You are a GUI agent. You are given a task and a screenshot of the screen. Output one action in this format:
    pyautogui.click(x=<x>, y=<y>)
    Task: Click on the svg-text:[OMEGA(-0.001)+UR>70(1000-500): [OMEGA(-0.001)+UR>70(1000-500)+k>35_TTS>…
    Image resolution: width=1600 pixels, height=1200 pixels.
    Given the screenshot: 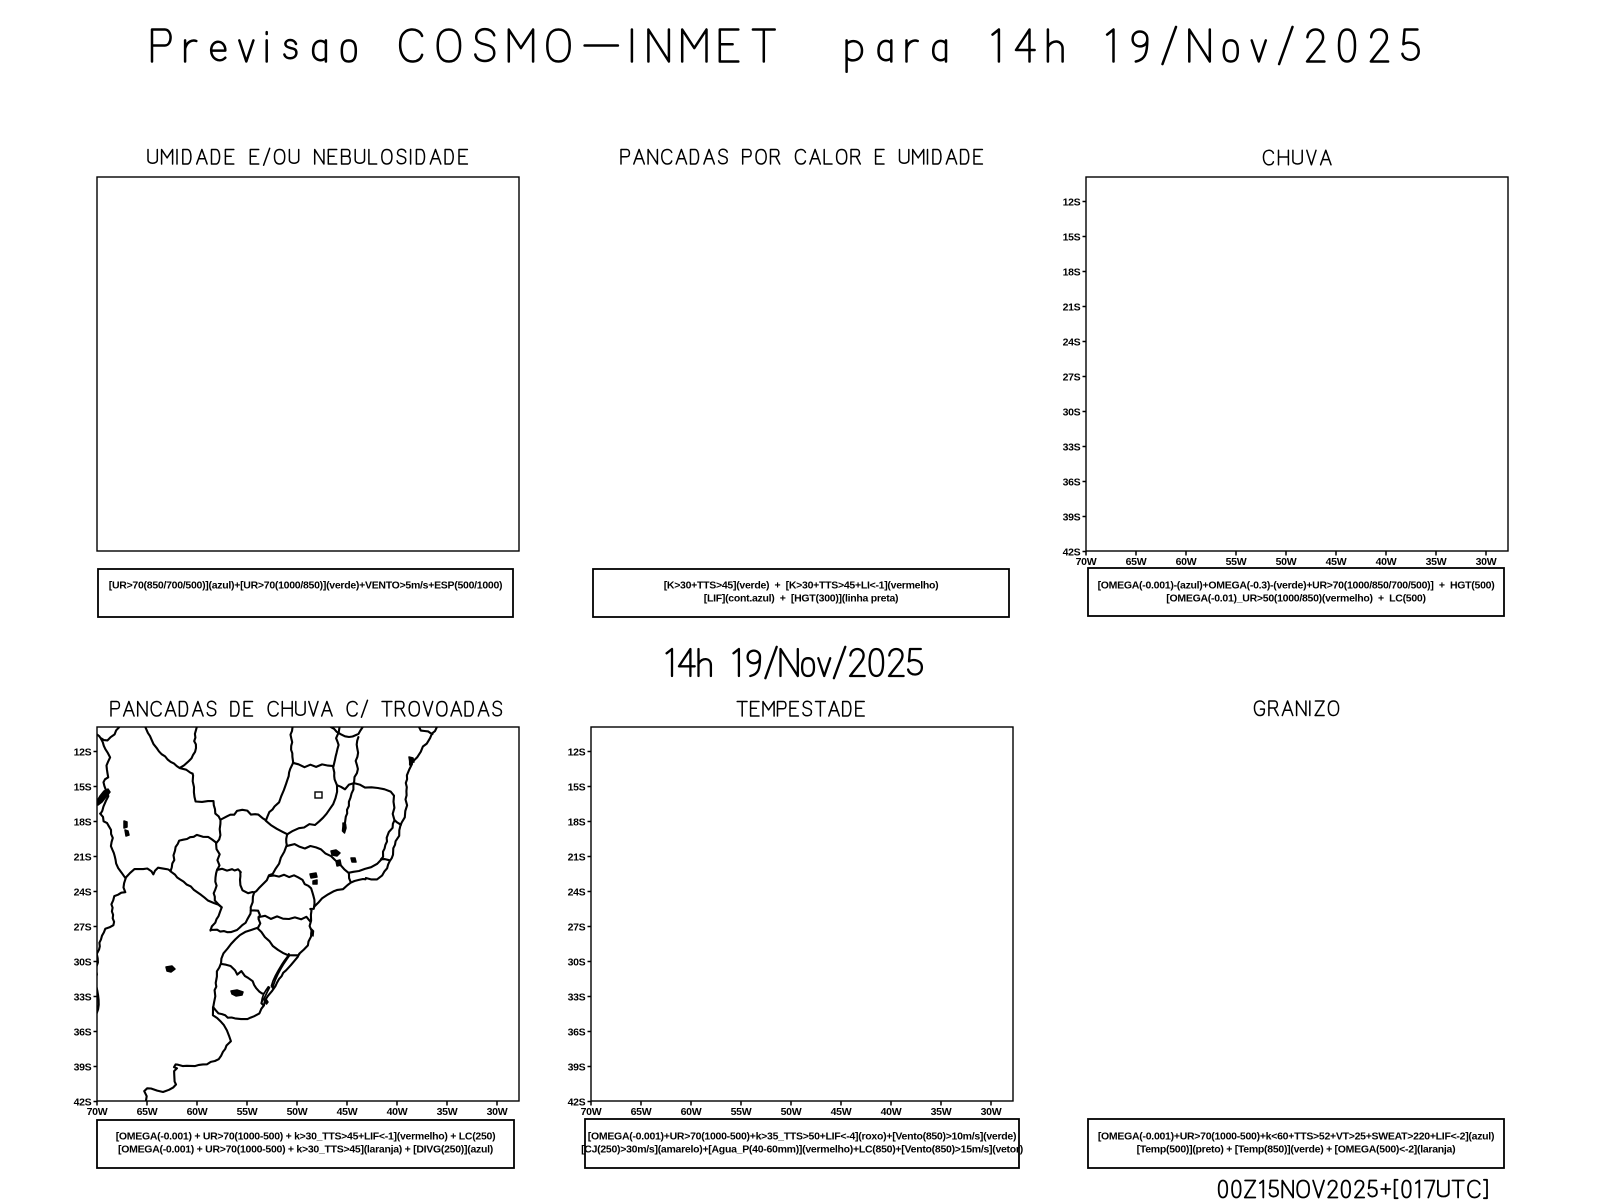 What is the action you would take?
    pyautogui.click(x=802, y=1137)
    